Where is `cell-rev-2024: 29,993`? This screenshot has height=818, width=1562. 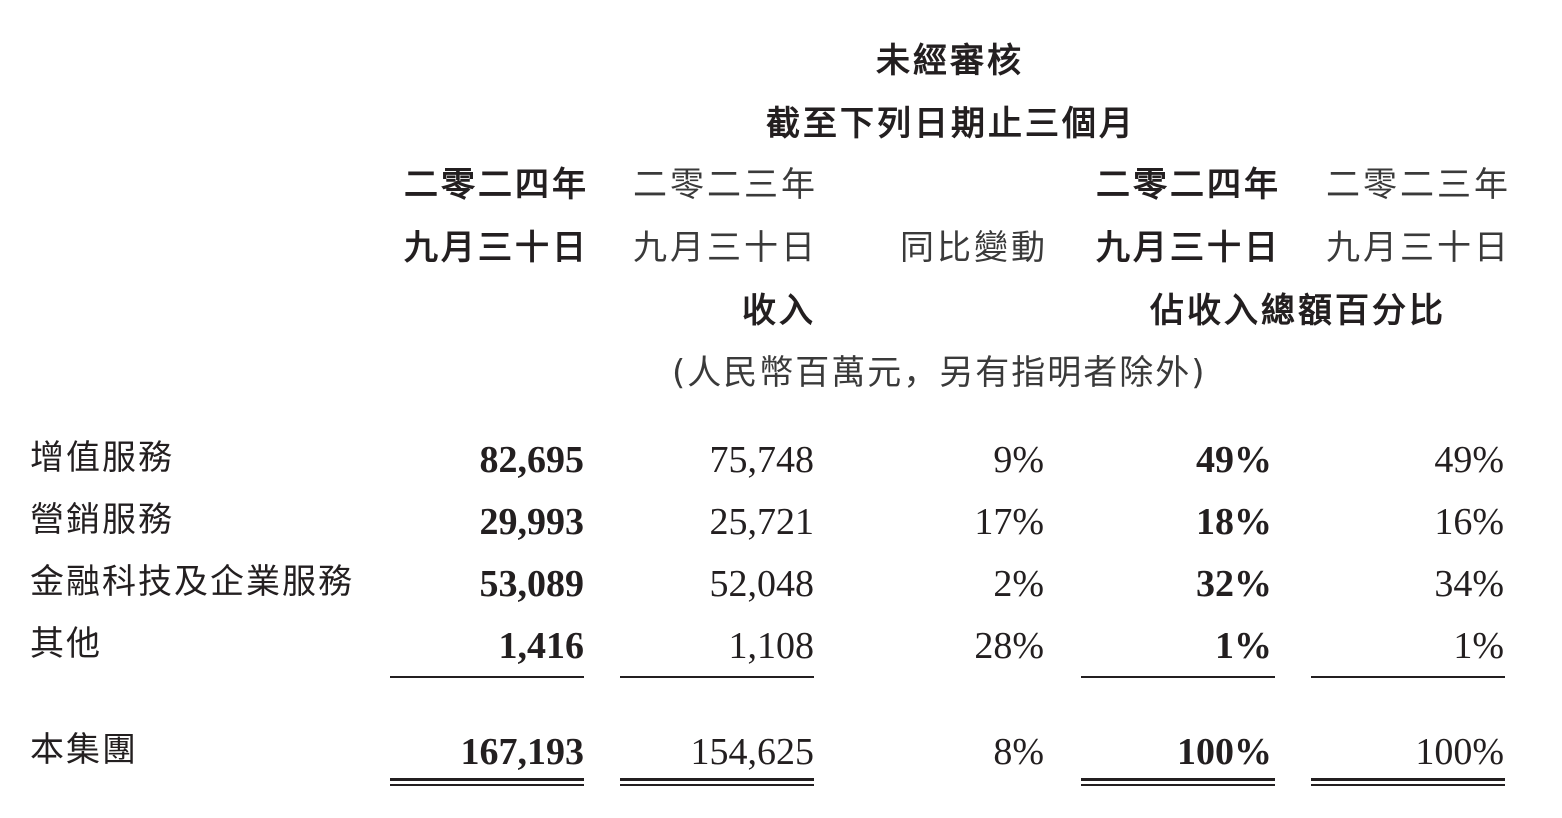
cell-rev-2024: 29,993 is located at coordinates (532, 522).